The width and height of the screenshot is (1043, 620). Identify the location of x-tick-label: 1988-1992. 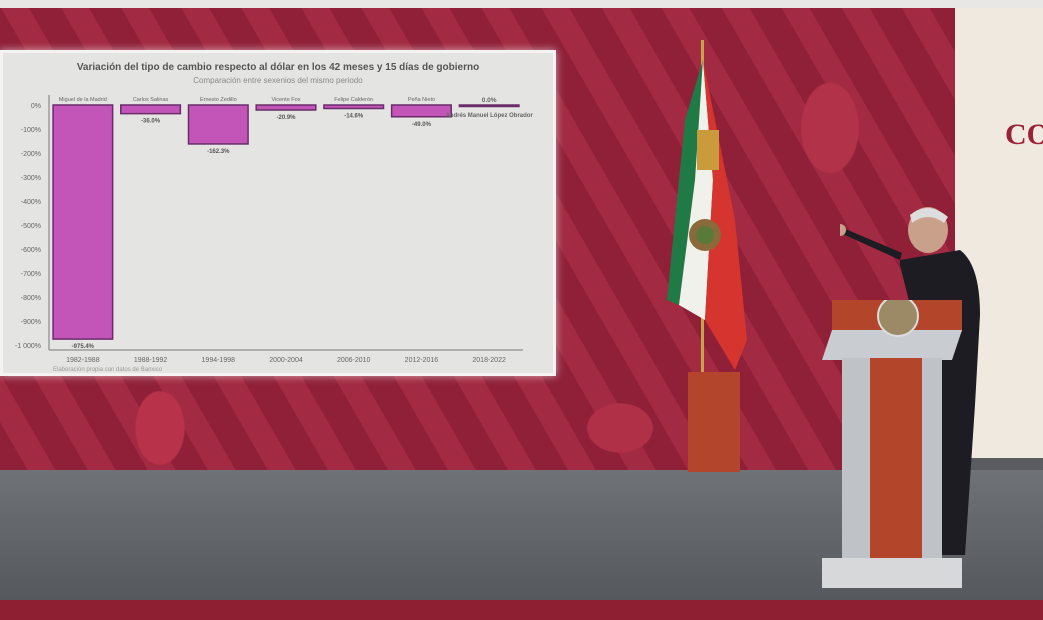
(151, 360).